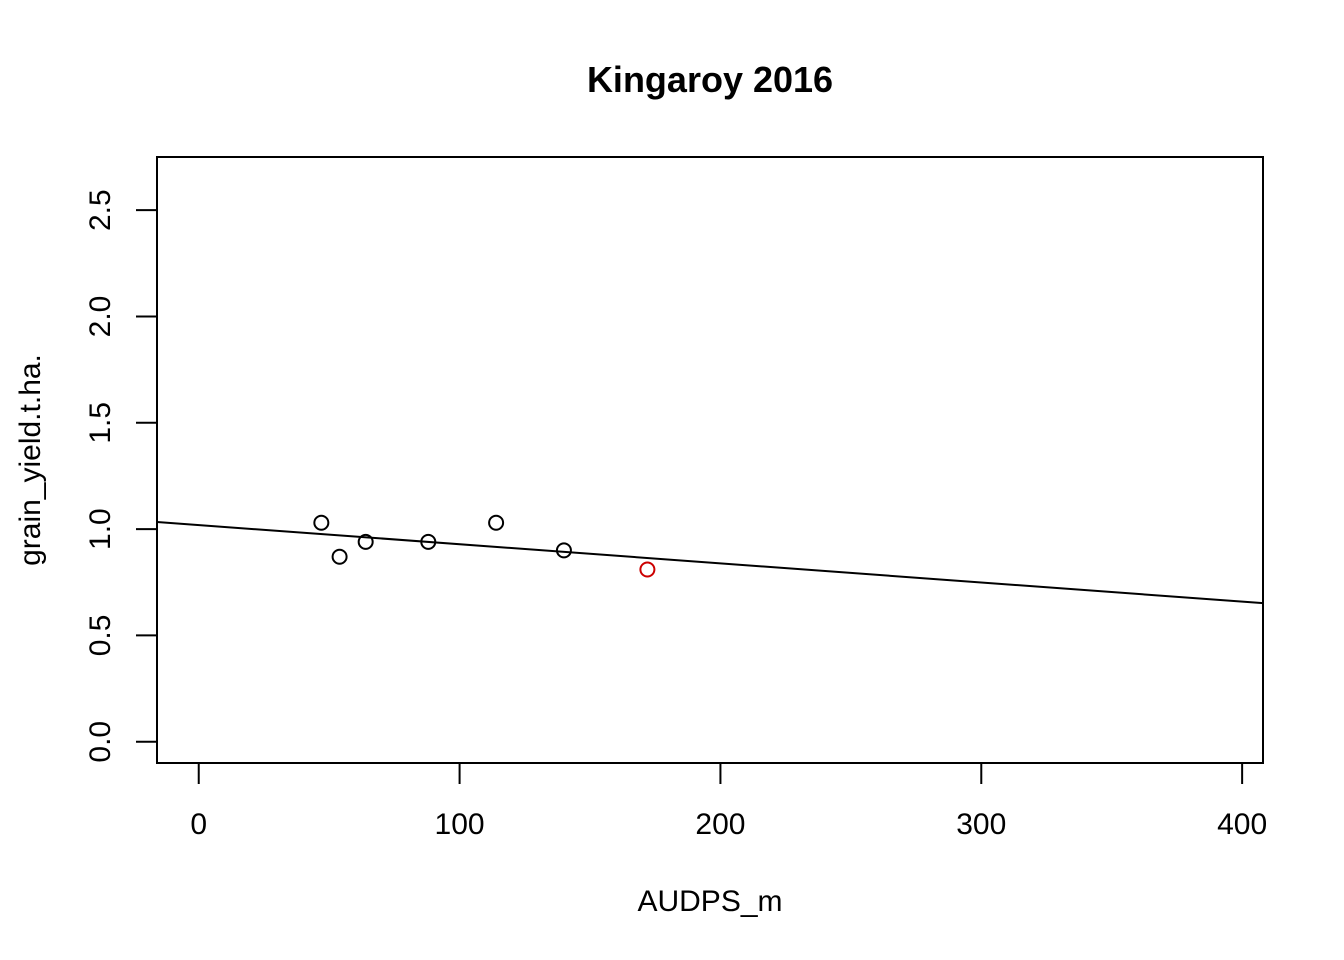  I want to click on plot-layer, so click(710, 559).